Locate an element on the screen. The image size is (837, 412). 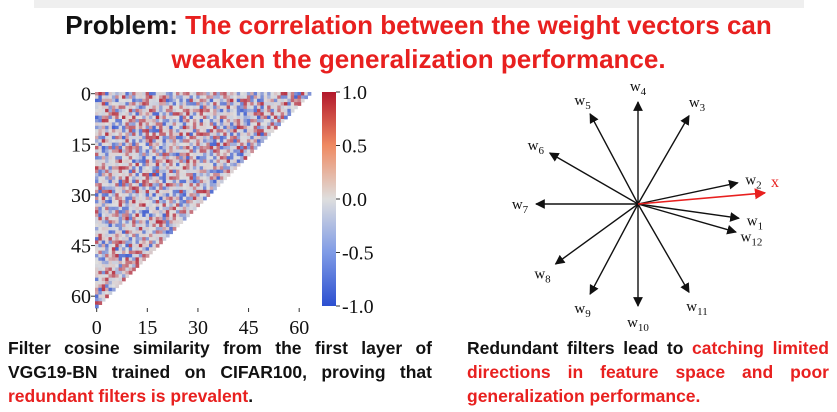
vector-label-w2: w2 is located at coordinates (753, 182).